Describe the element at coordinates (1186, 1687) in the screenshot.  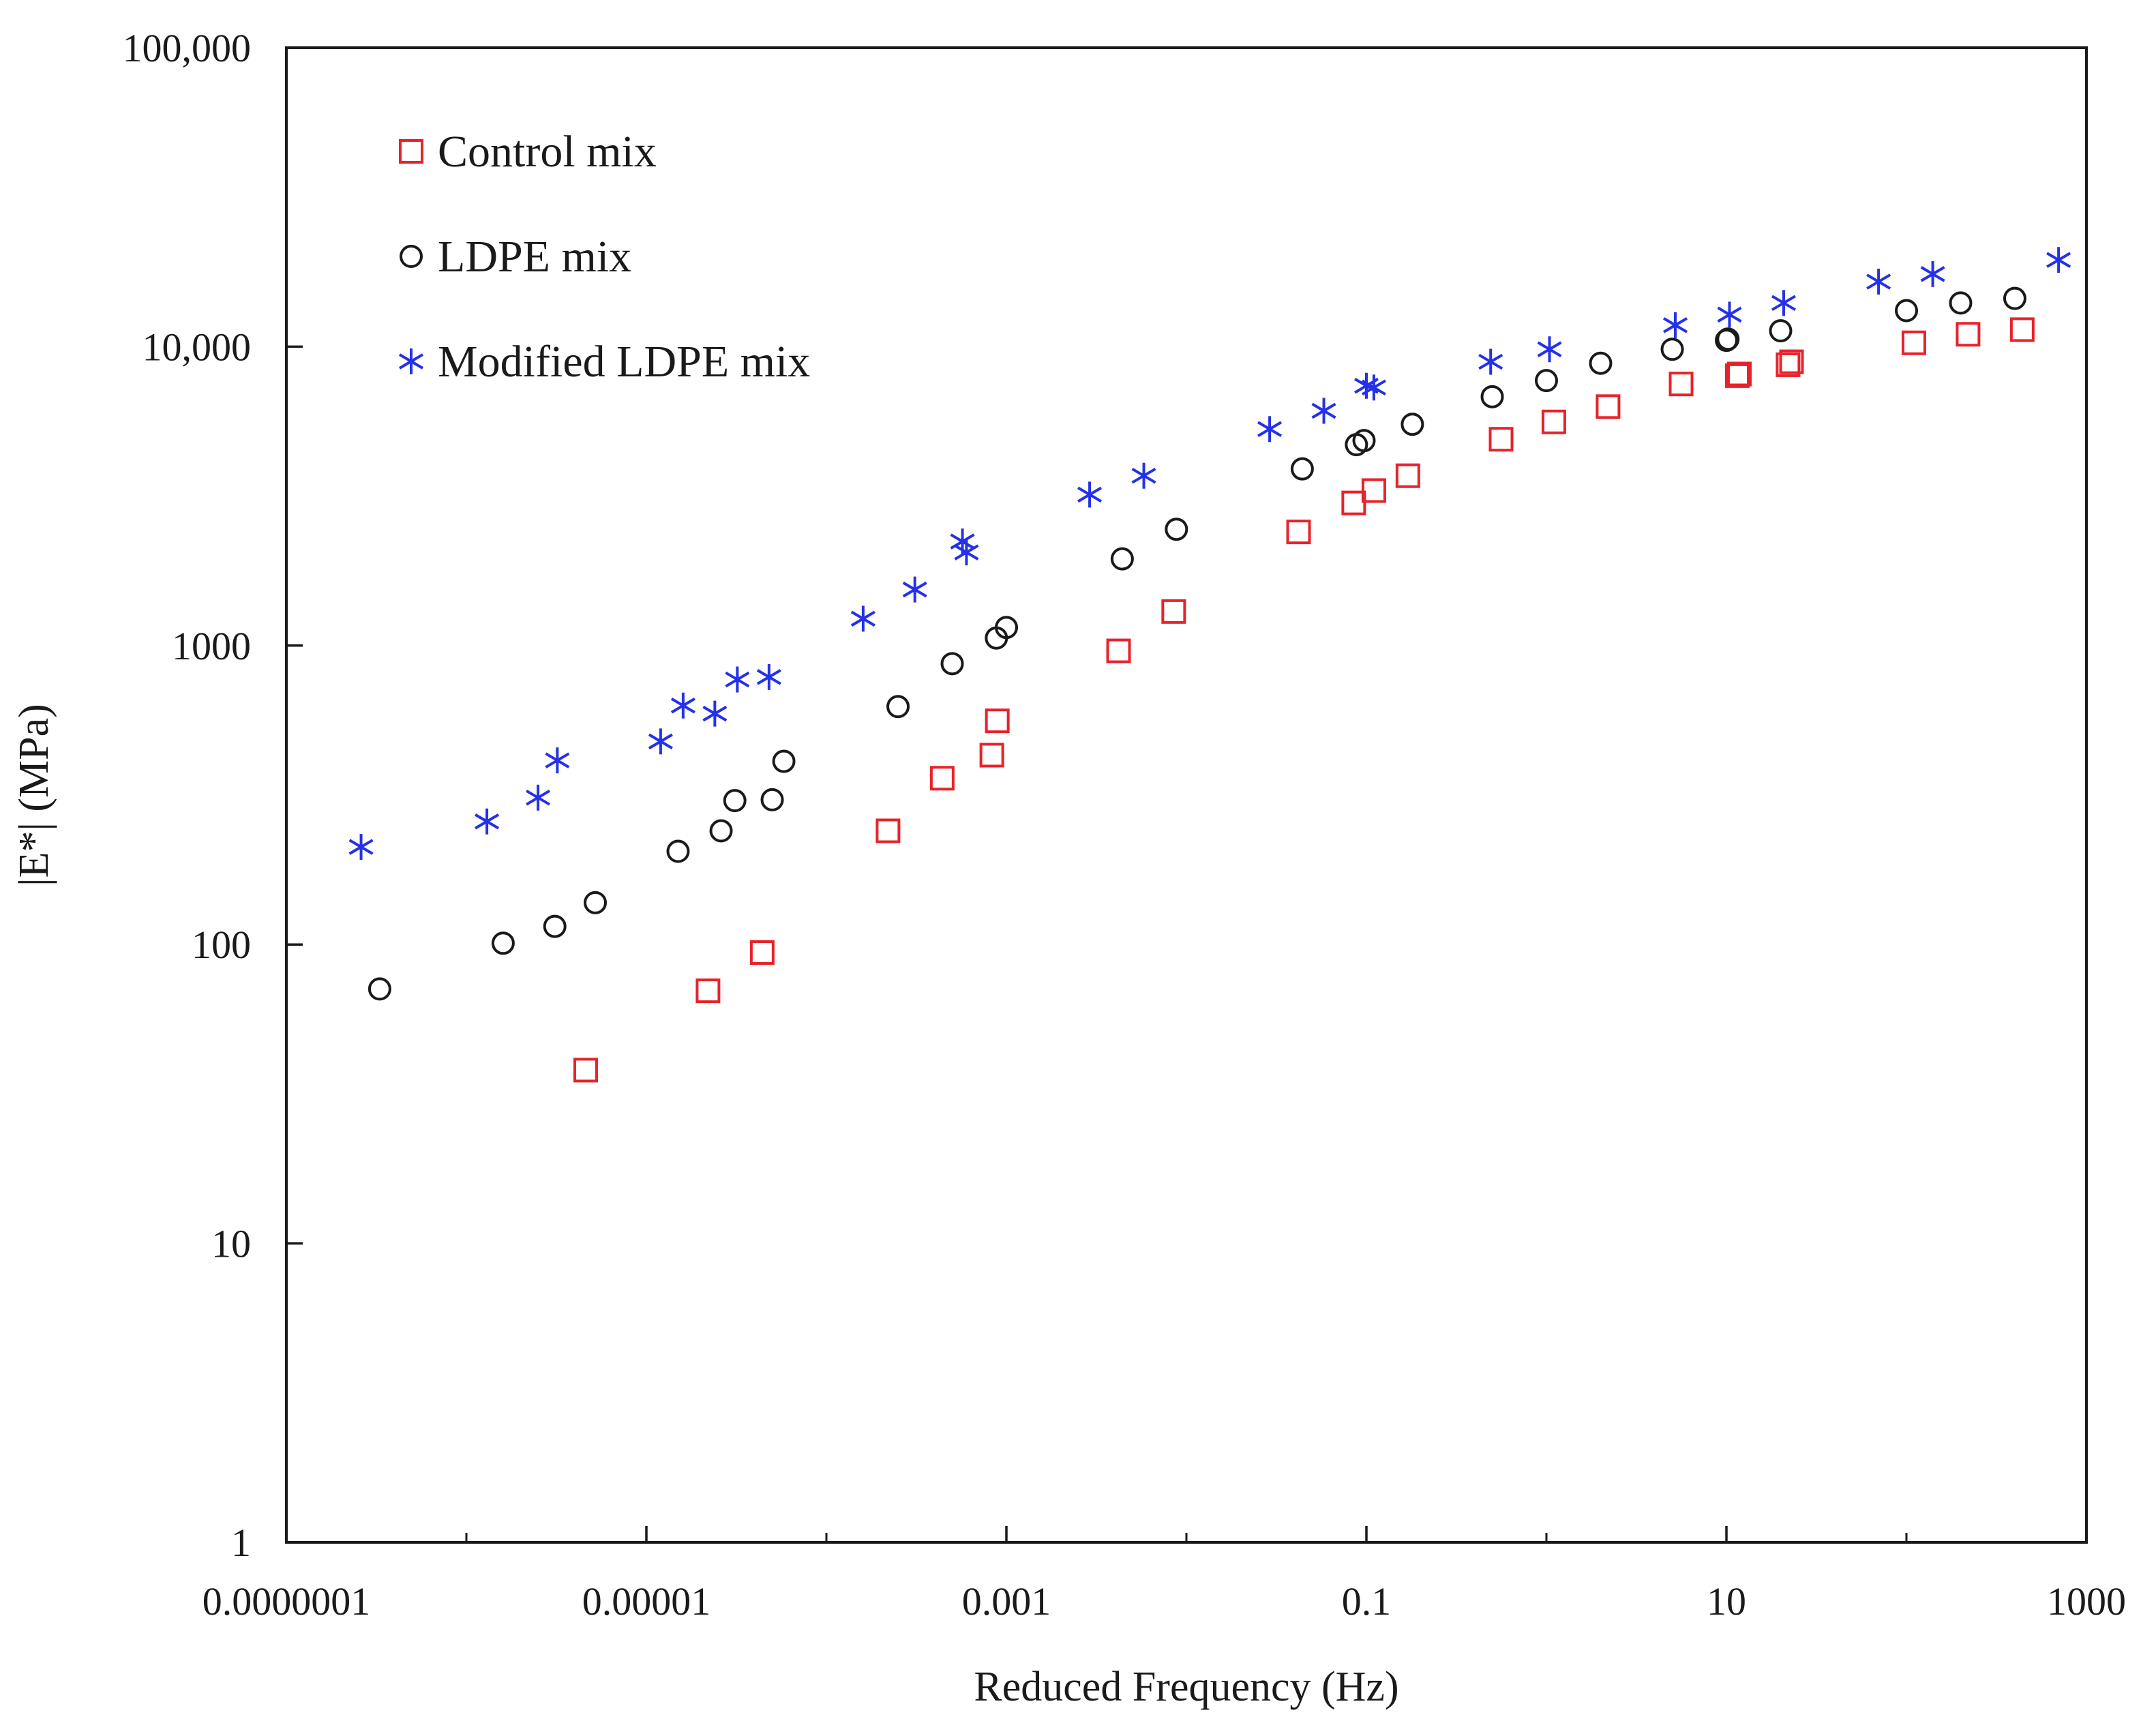
I see `x-axis-title: Reduced Frequency (Hz)` at that location.